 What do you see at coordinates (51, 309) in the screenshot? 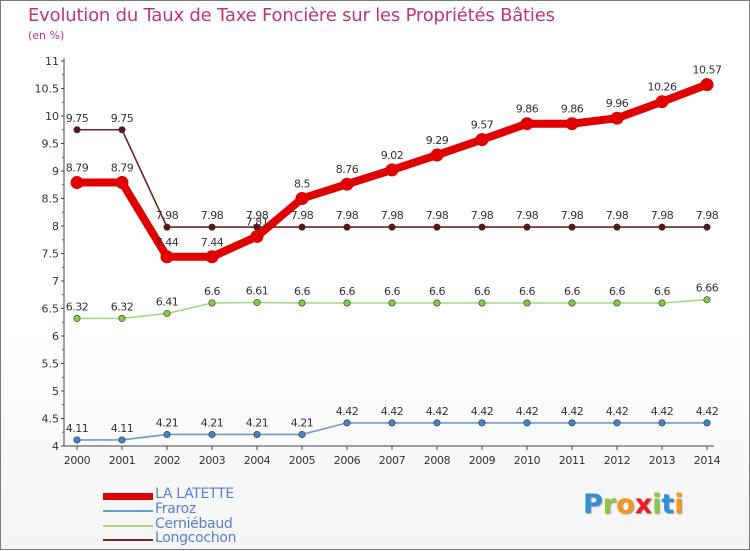
I see `y-tick-label: 6.5` at bounding box center [51, 309].